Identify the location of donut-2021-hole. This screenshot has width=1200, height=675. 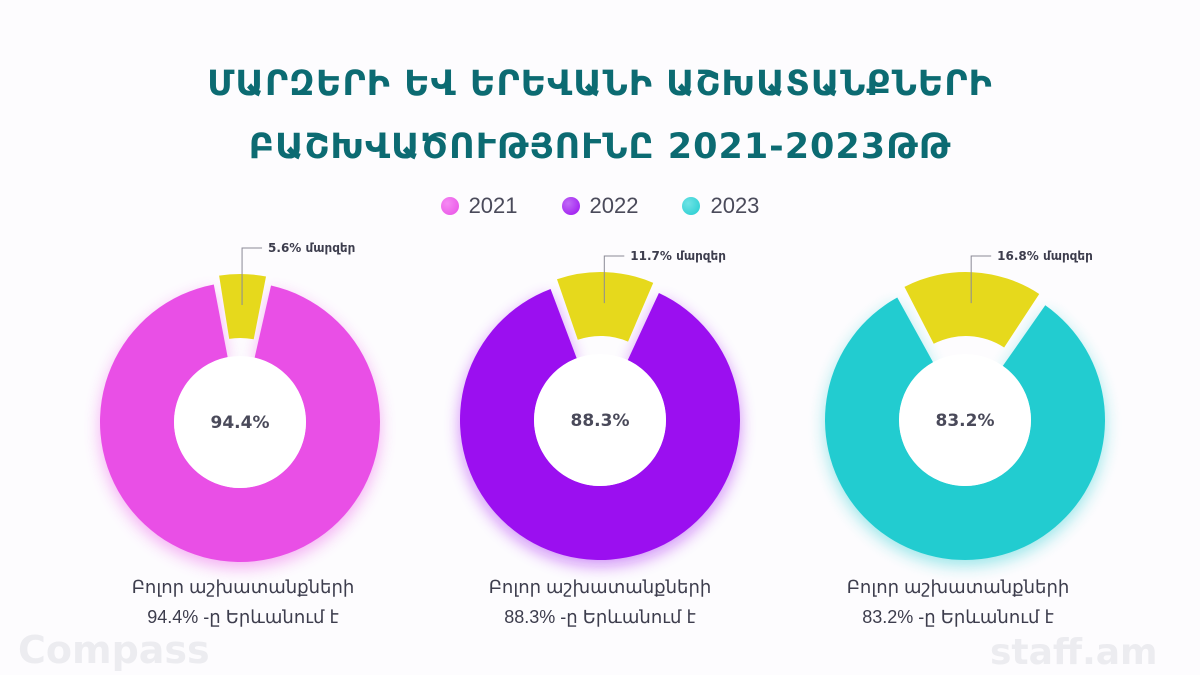
(240, 422).